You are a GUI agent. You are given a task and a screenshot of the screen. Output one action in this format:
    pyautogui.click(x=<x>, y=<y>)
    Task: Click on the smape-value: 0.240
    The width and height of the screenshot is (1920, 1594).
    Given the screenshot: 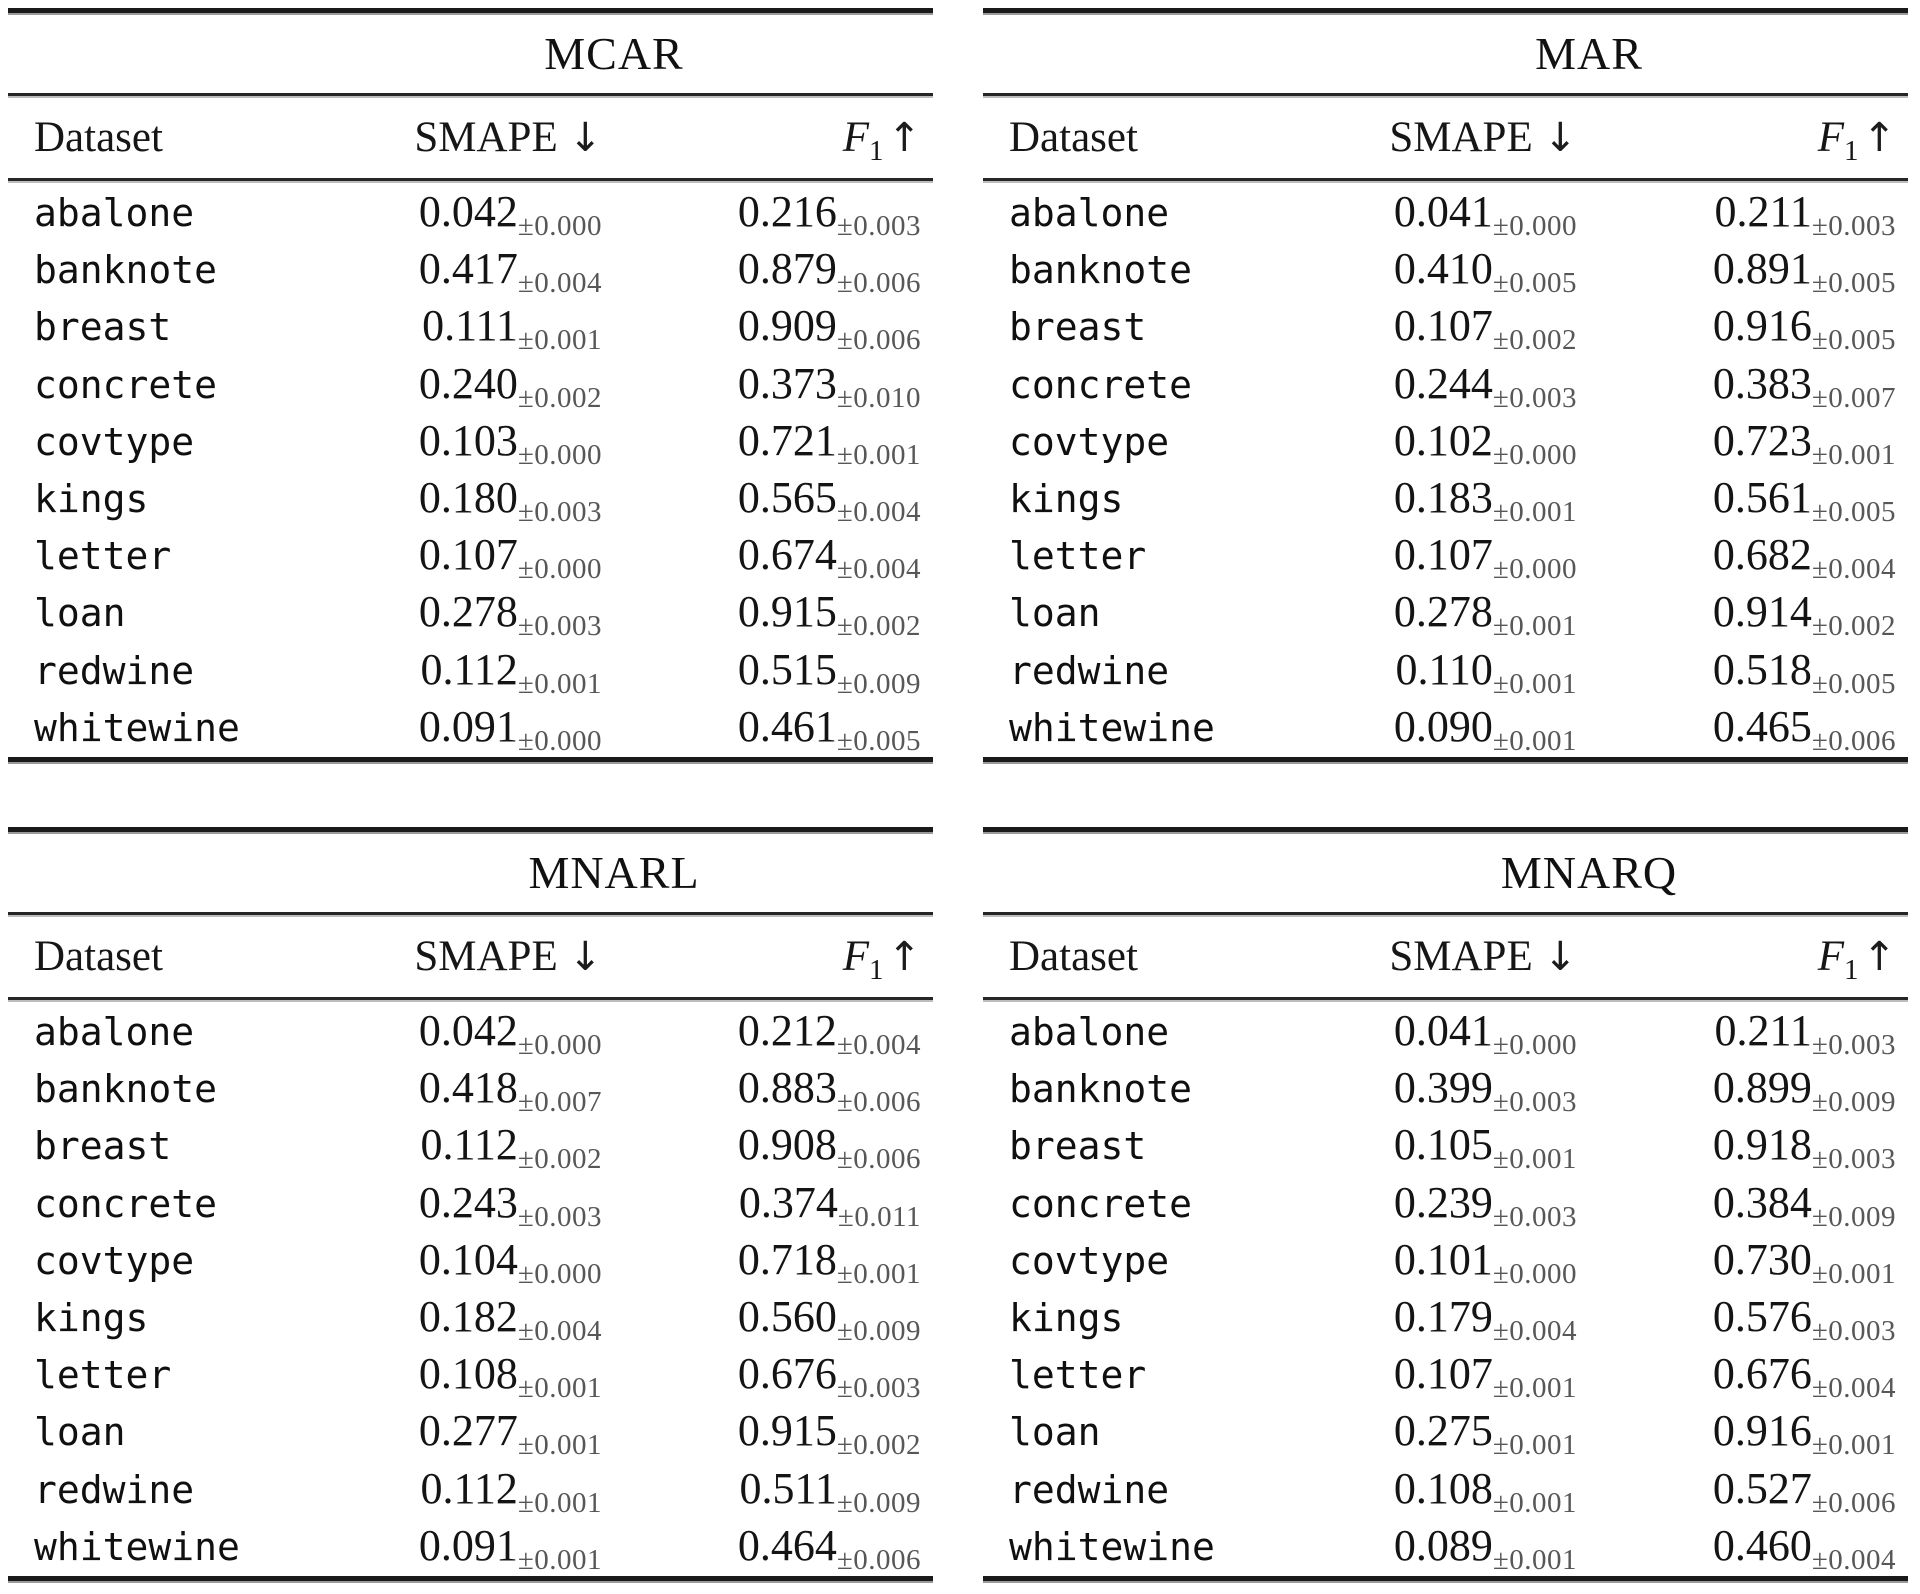 What is the action you would take?
    pyautogui.click(x=468, y=383)
    